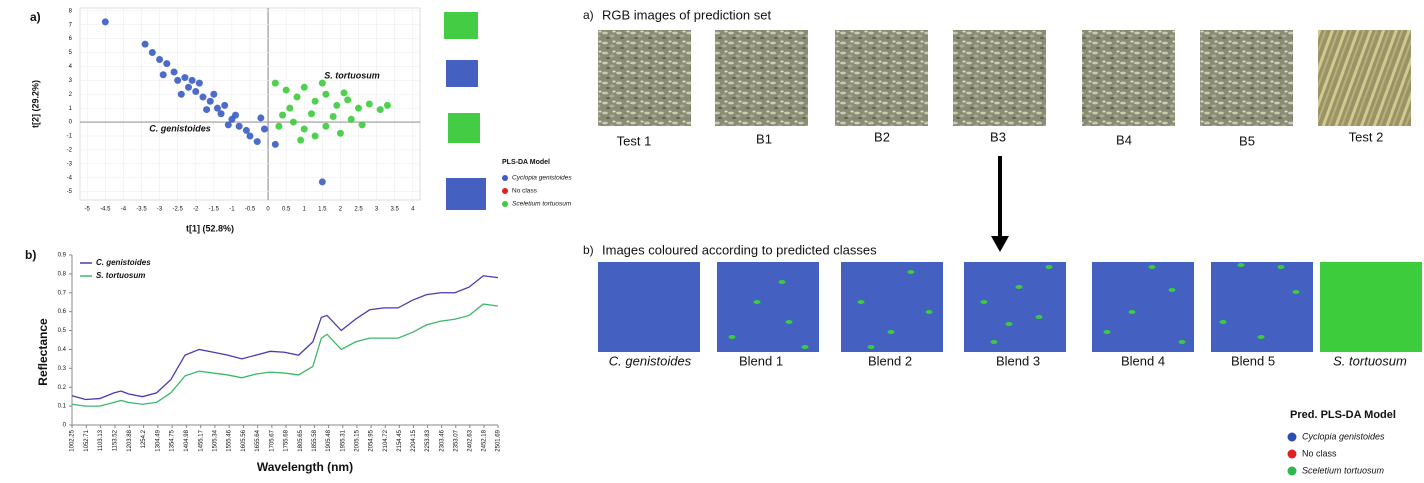  I want to click on x-tick-label: 2, so click(341, 210).